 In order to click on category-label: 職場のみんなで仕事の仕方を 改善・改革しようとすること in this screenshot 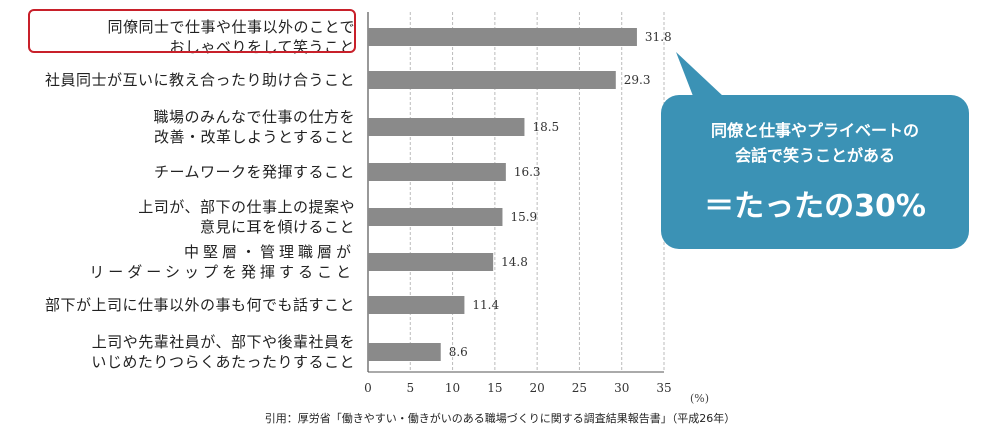, I will do `click(254, 127)`.